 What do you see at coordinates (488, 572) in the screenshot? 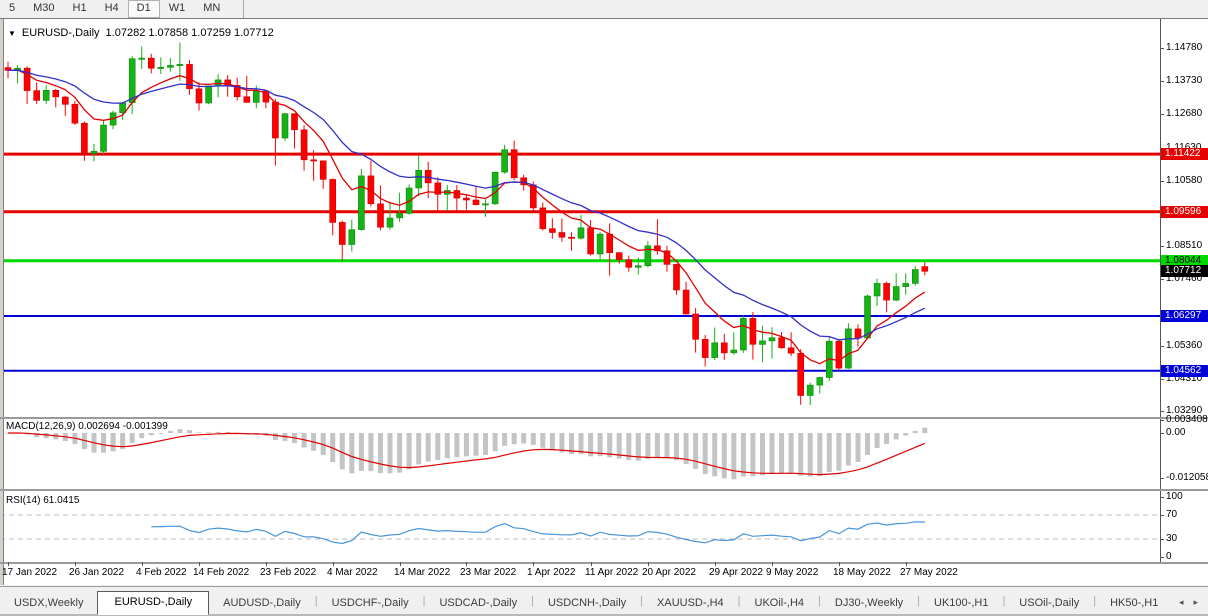
I see `date-label: 23 Mar 2022` at bounding box center [488, 572].